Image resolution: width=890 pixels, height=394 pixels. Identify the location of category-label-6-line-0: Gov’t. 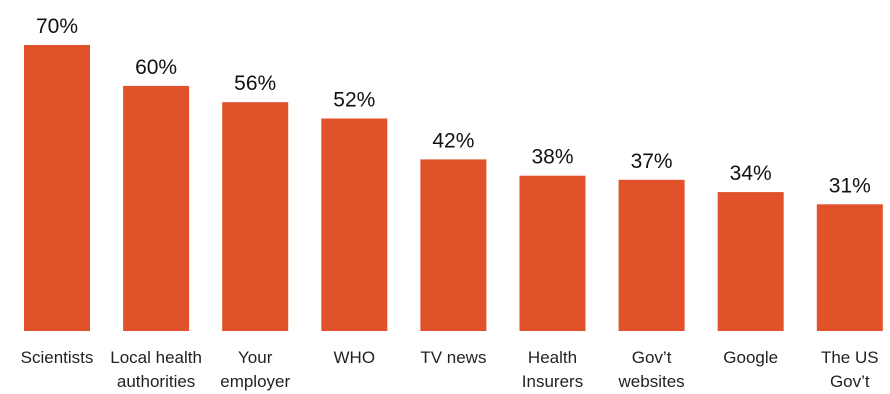
(652, 357).